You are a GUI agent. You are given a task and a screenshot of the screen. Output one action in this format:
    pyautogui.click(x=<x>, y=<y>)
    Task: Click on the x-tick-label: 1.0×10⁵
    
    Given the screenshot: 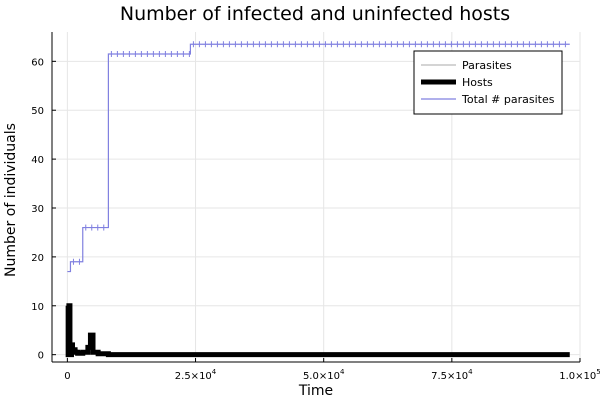 What is the action you would take?
    pyautogui.click(x=579, y=375)
    